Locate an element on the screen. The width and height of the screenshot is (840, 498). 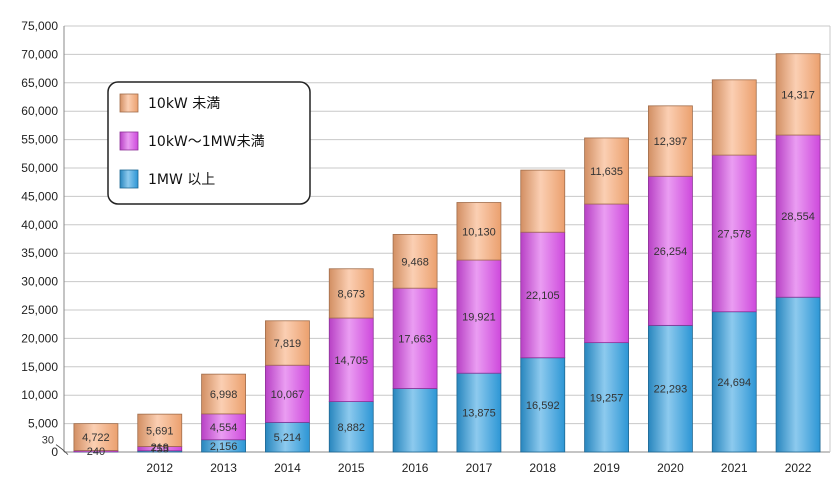
data-label: 10,067 is located at coordinates (288, 395).